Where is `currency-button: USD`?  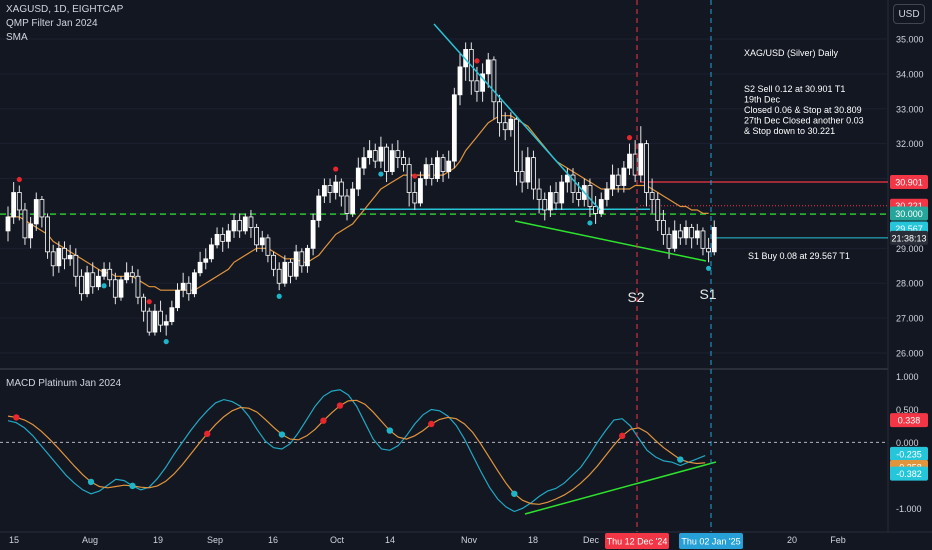 currency-button: USD is located at coordinates (909, 14).